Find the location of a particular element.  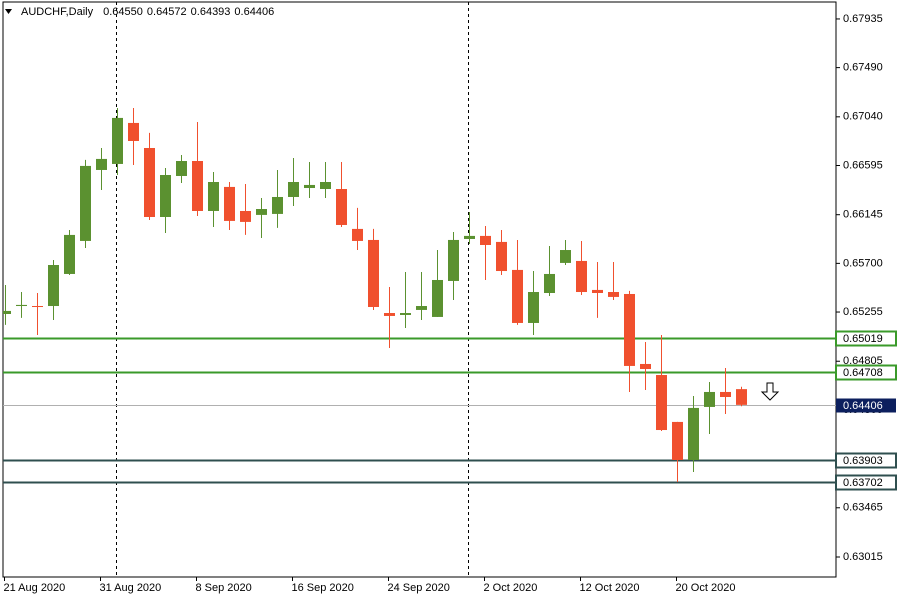

sell-arrow is located at coordinates (770, 391).